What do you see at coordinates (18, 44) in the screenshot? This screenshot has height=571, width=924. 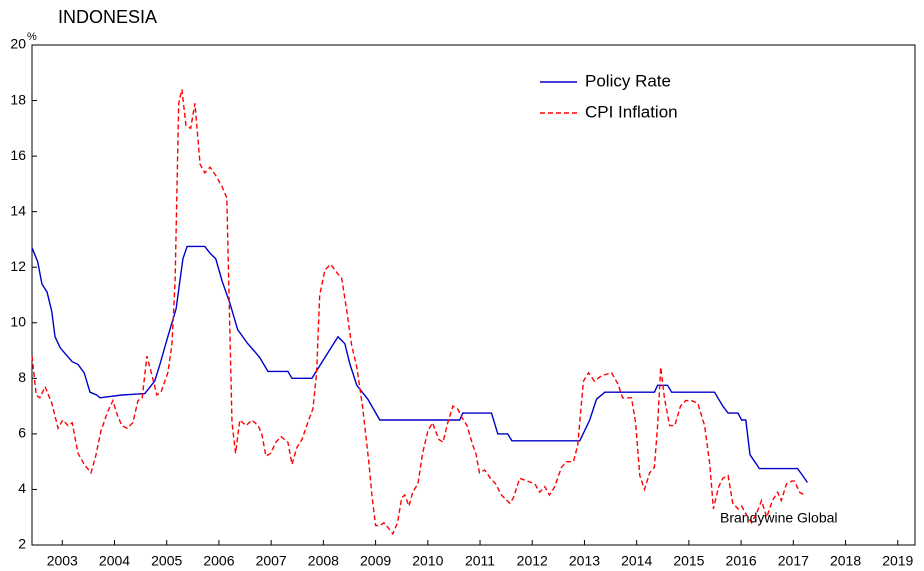 I see `y-tick-label: 20` at bounding box center [18, 44].